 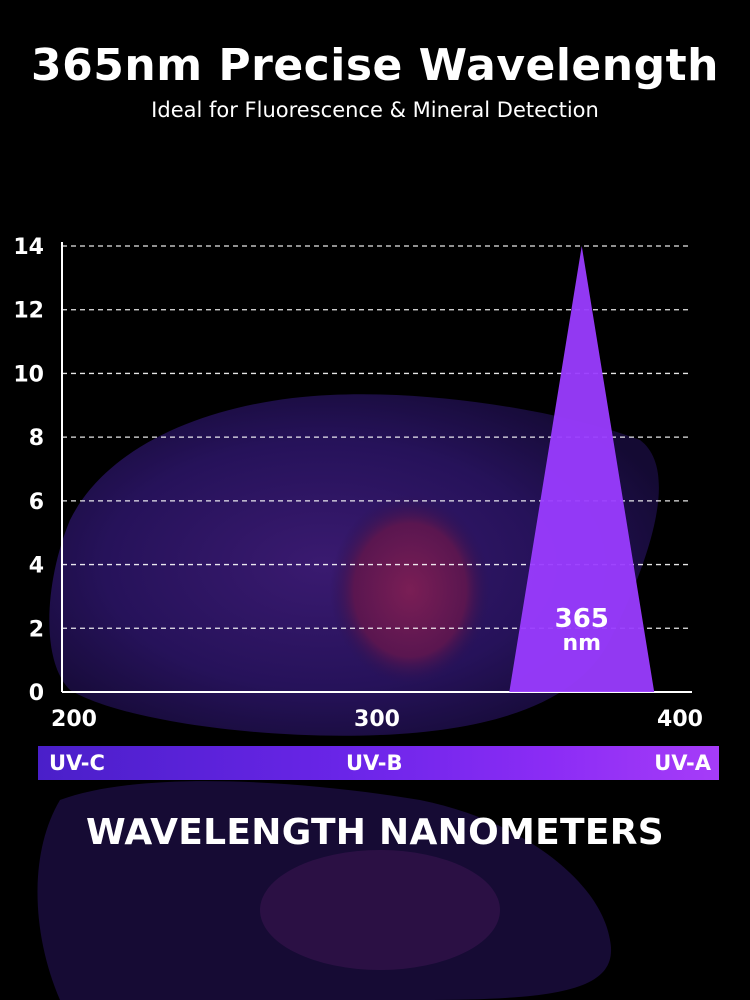 I want to click on x-tick-label: 300, so click(x=377, y=719).